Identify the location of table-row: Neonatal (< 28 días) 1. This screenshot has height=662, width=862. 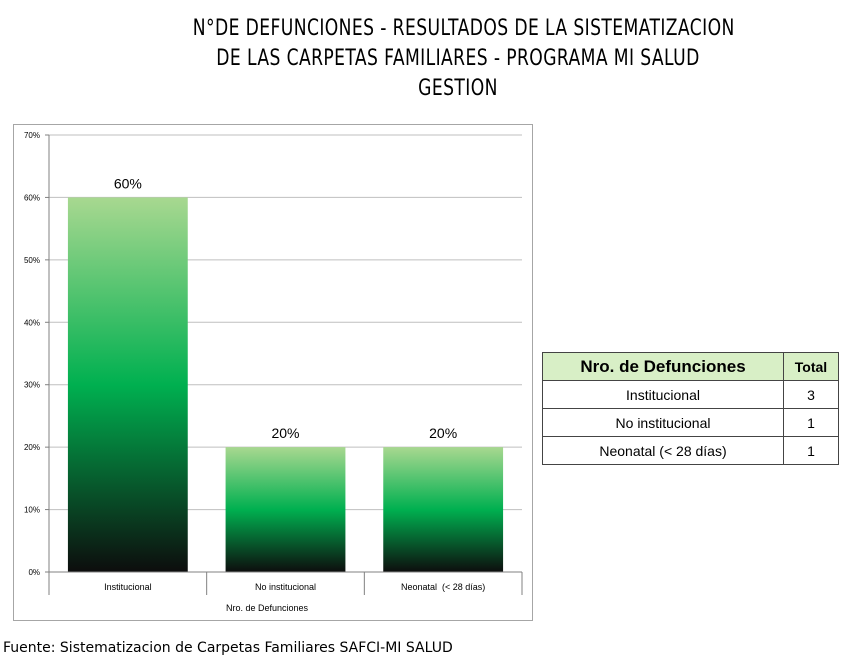
(690, 450).